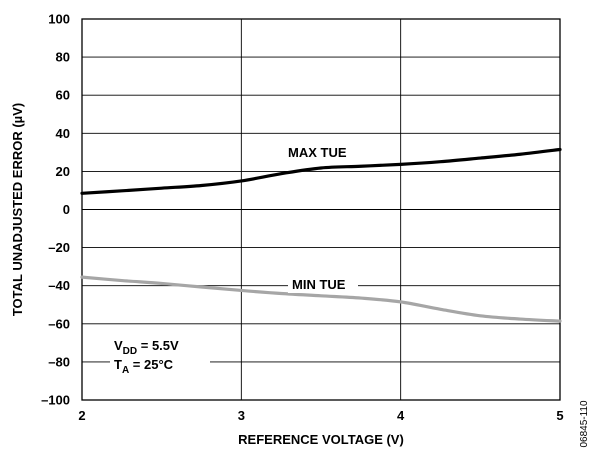  Describe the element at coordinates (81, 415) in the screenshot. I see `x-tick-label-0: 2` at that location.